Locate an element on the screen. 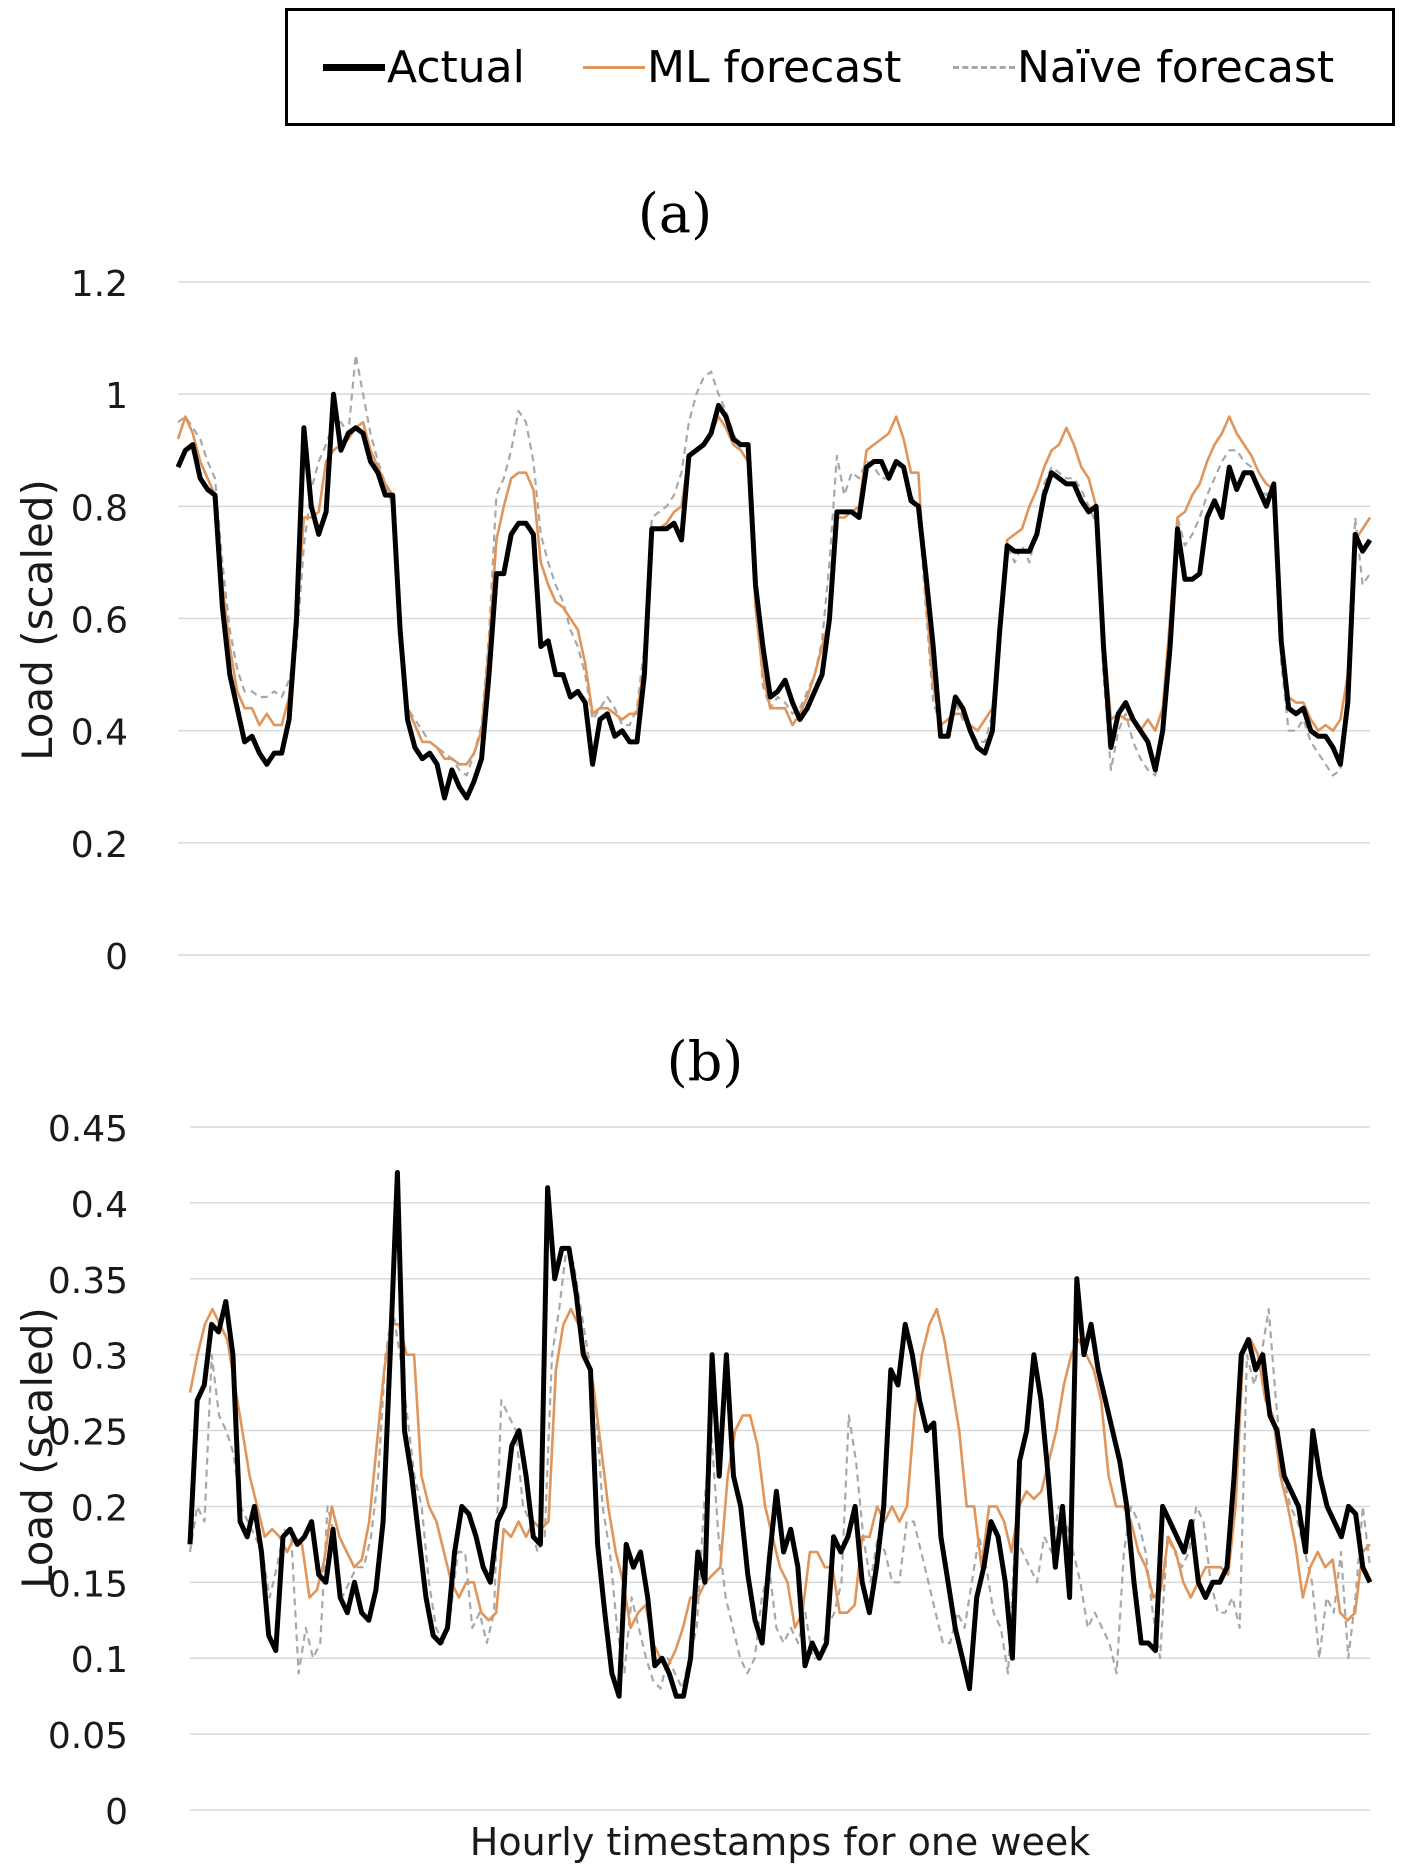  y-tick-label: 1 is located at coordinates (116, 396).